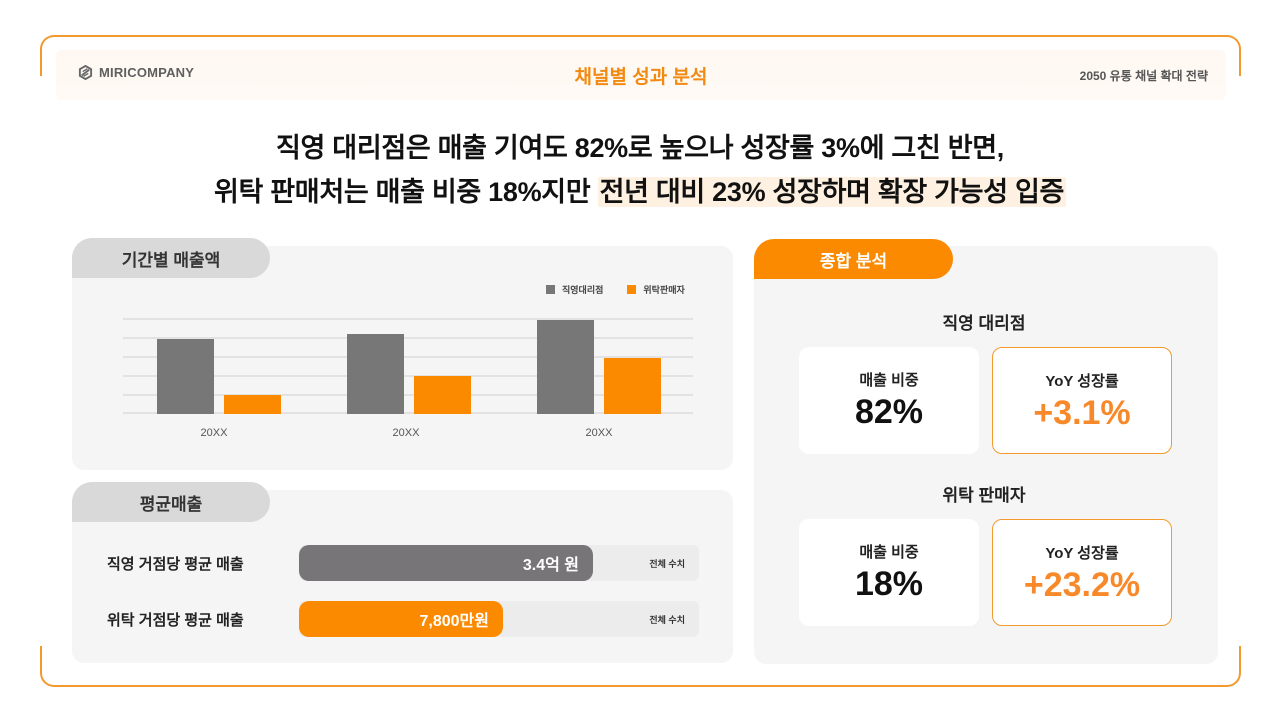 This screenshot has height=720, width=1280. What do you see at coordinates (640, 148) in the screenshot?
I see `headline-line-1: 직영 대리점은 매출 기여도 82%로 높으나 성장률 3%에 그친 반면,` at bounding box center [640, 148].